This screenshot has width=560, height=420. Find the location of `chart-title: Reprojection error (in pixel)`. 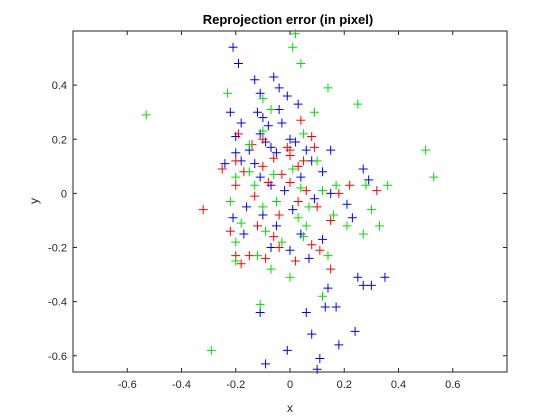

chart-title: Reprojection error (in pixel) is located at coordinates (288, 19).